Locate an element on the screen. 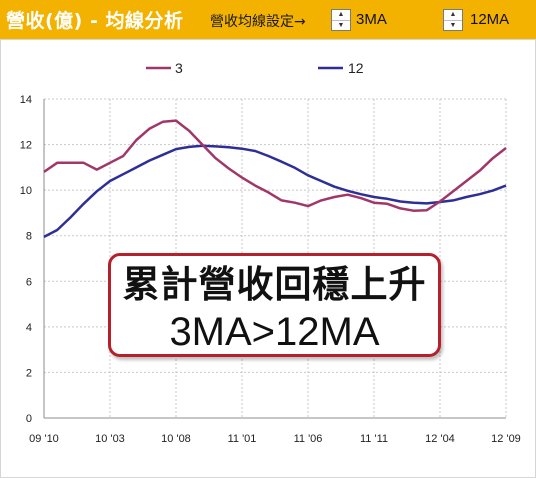  y-tick-label: 4 is located at coordinates (29, 328).